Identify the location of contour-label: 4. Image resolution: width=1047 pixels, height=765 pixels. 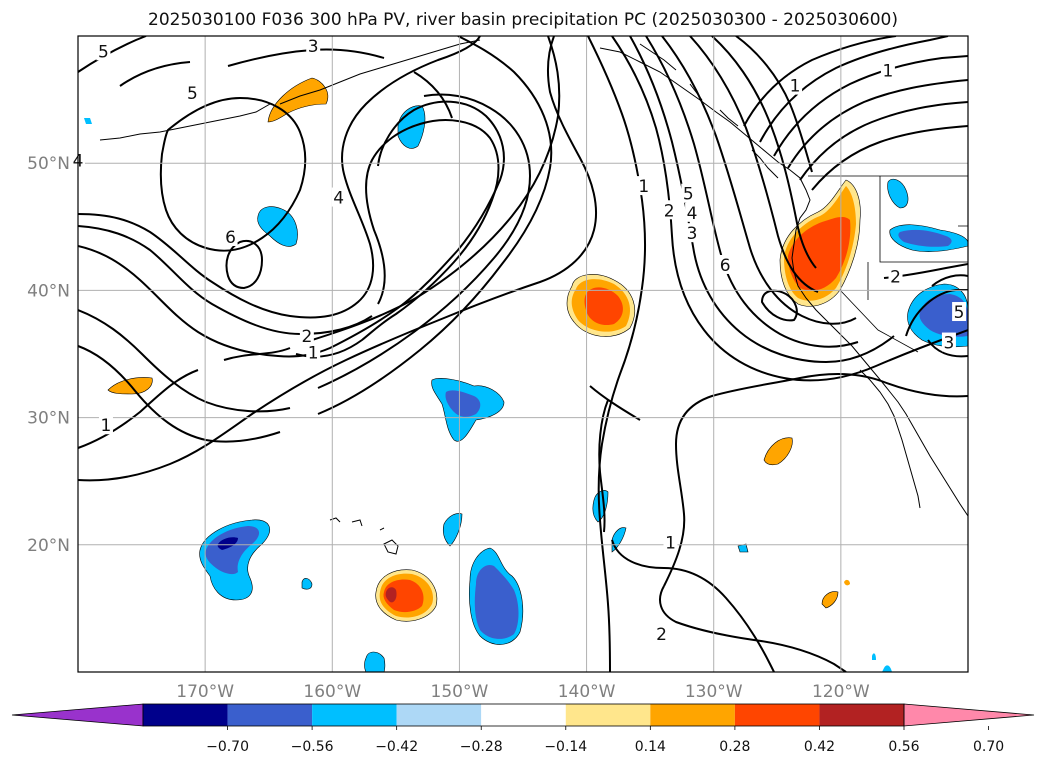
(692, 214).